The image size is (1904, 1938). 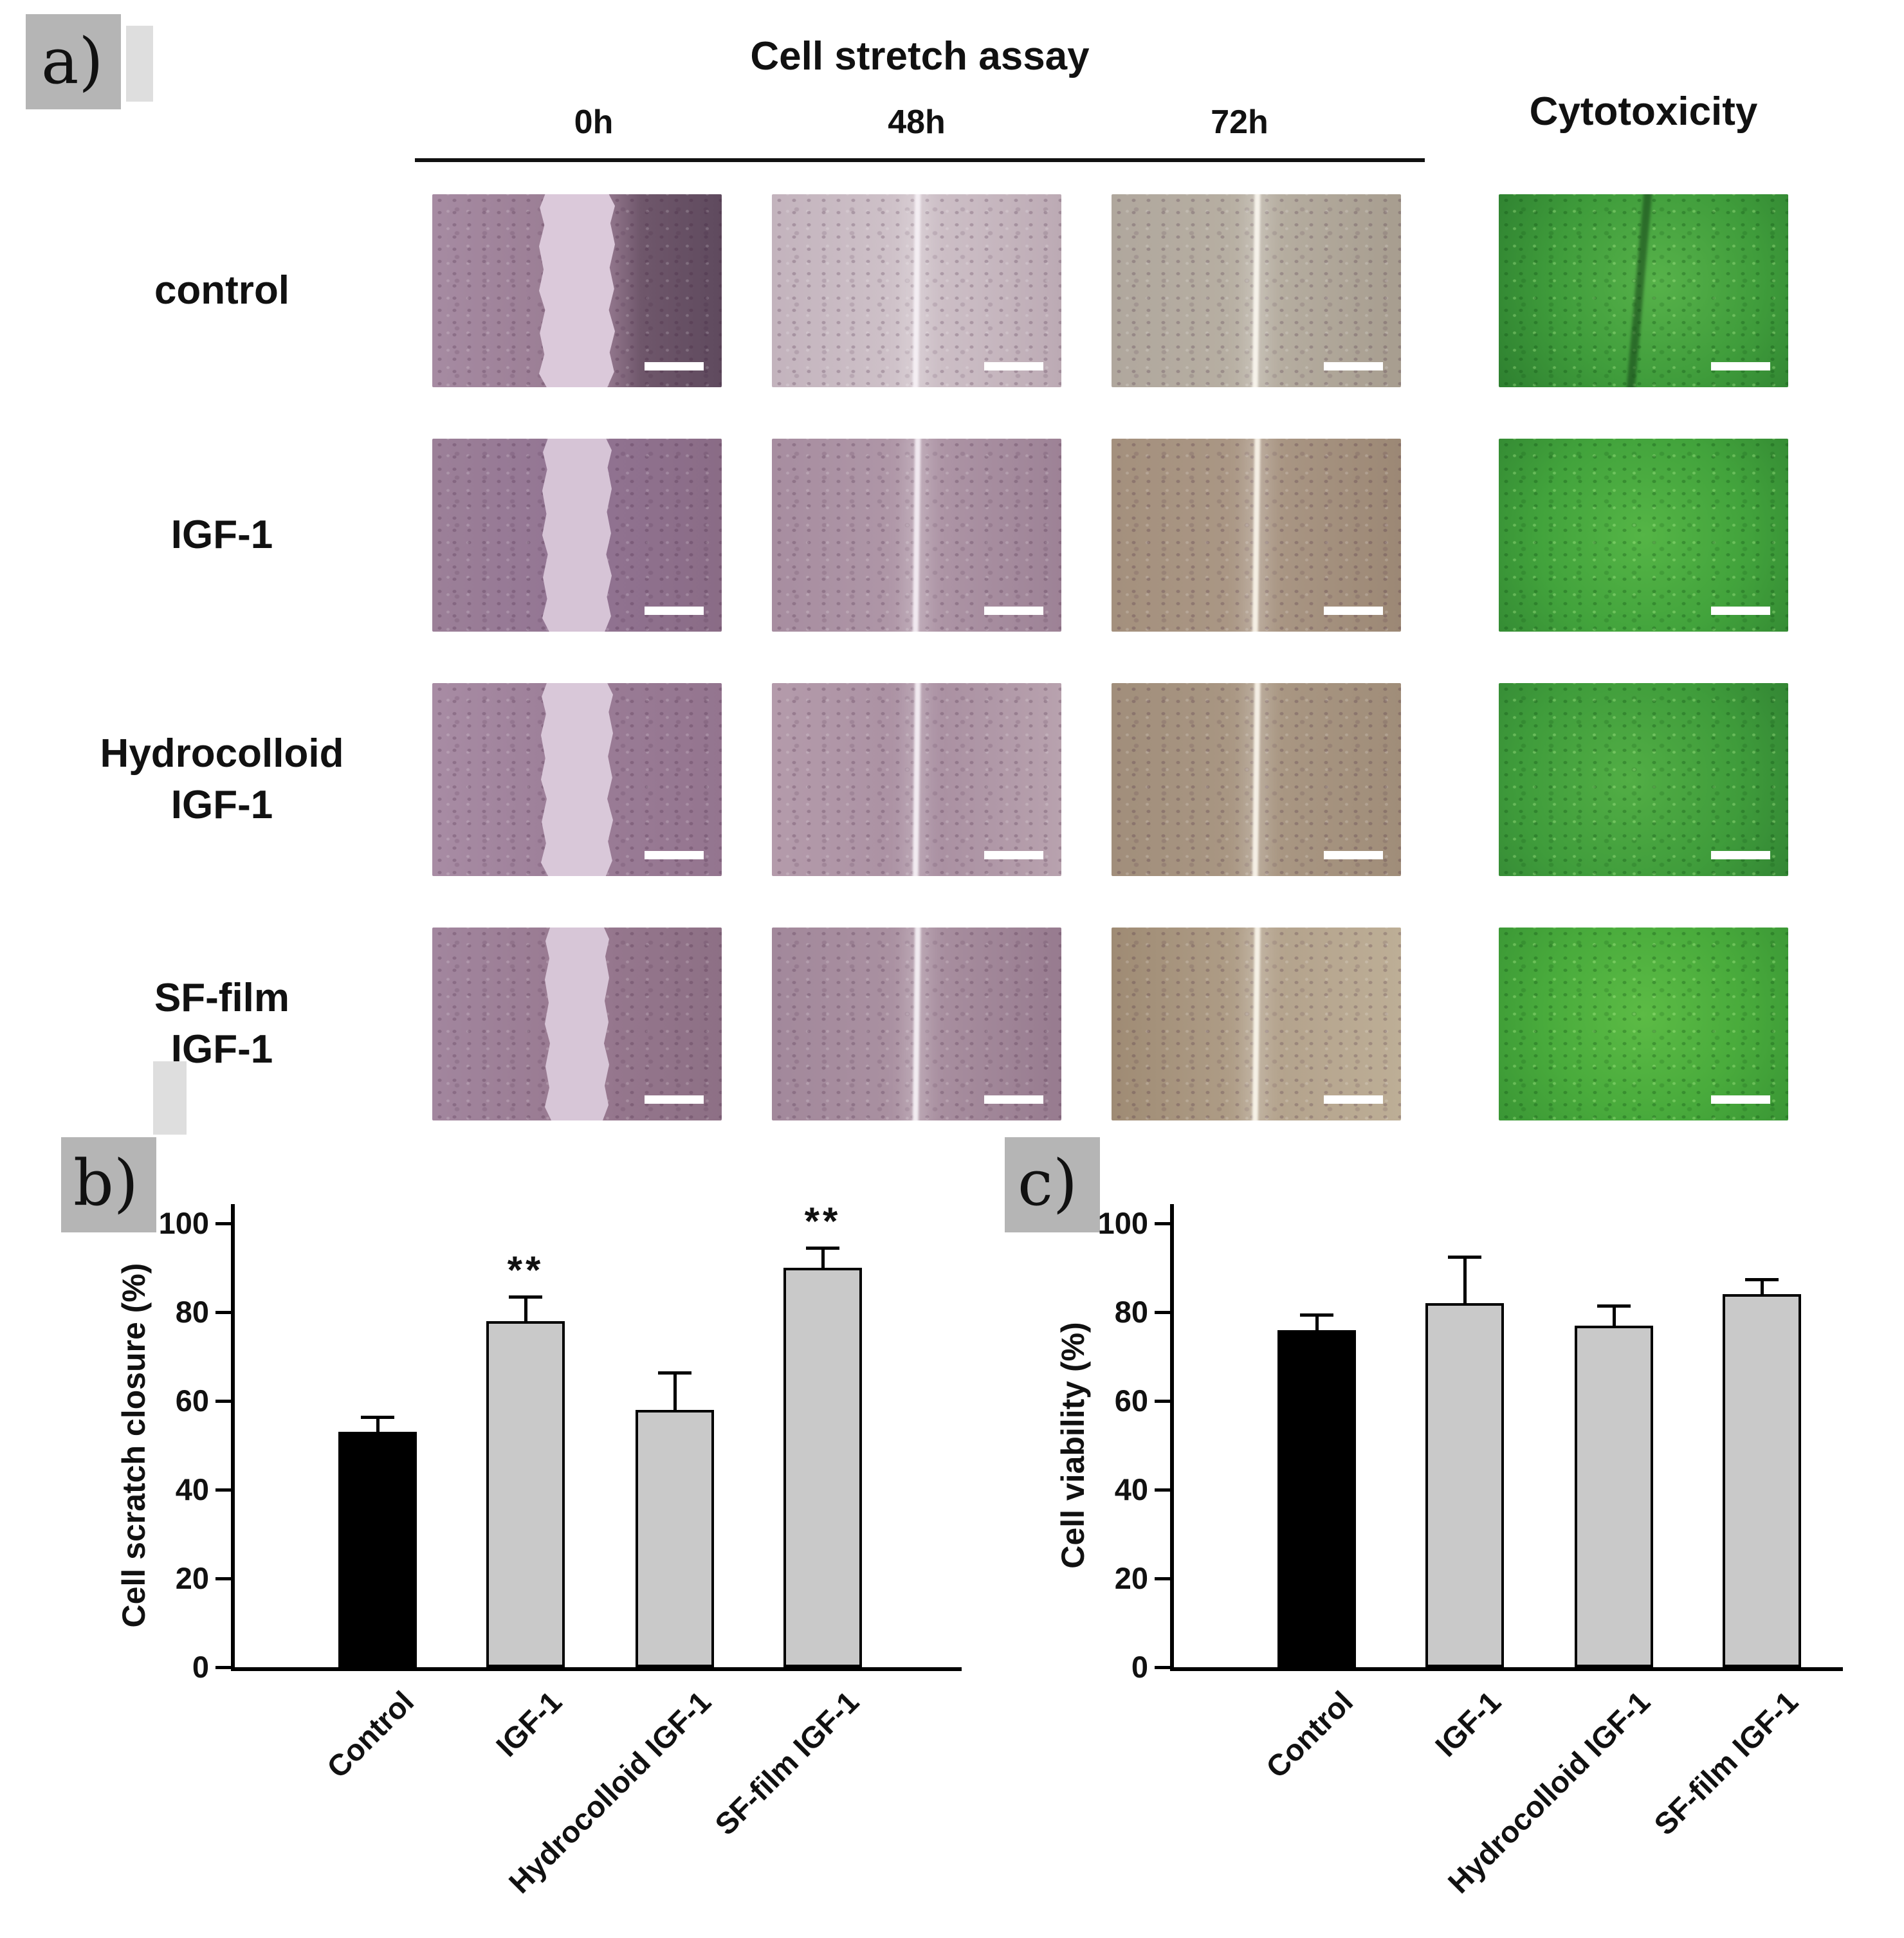 I want to click on panel-b-tag-box, so click(x=108, y=1184).